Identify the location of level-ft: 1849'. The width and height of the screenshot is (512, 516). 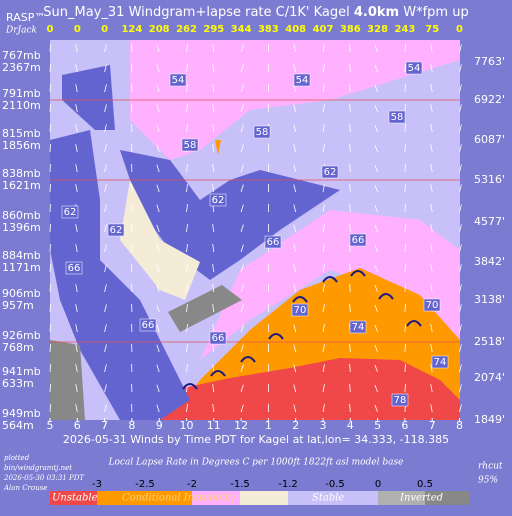
(489, 419).